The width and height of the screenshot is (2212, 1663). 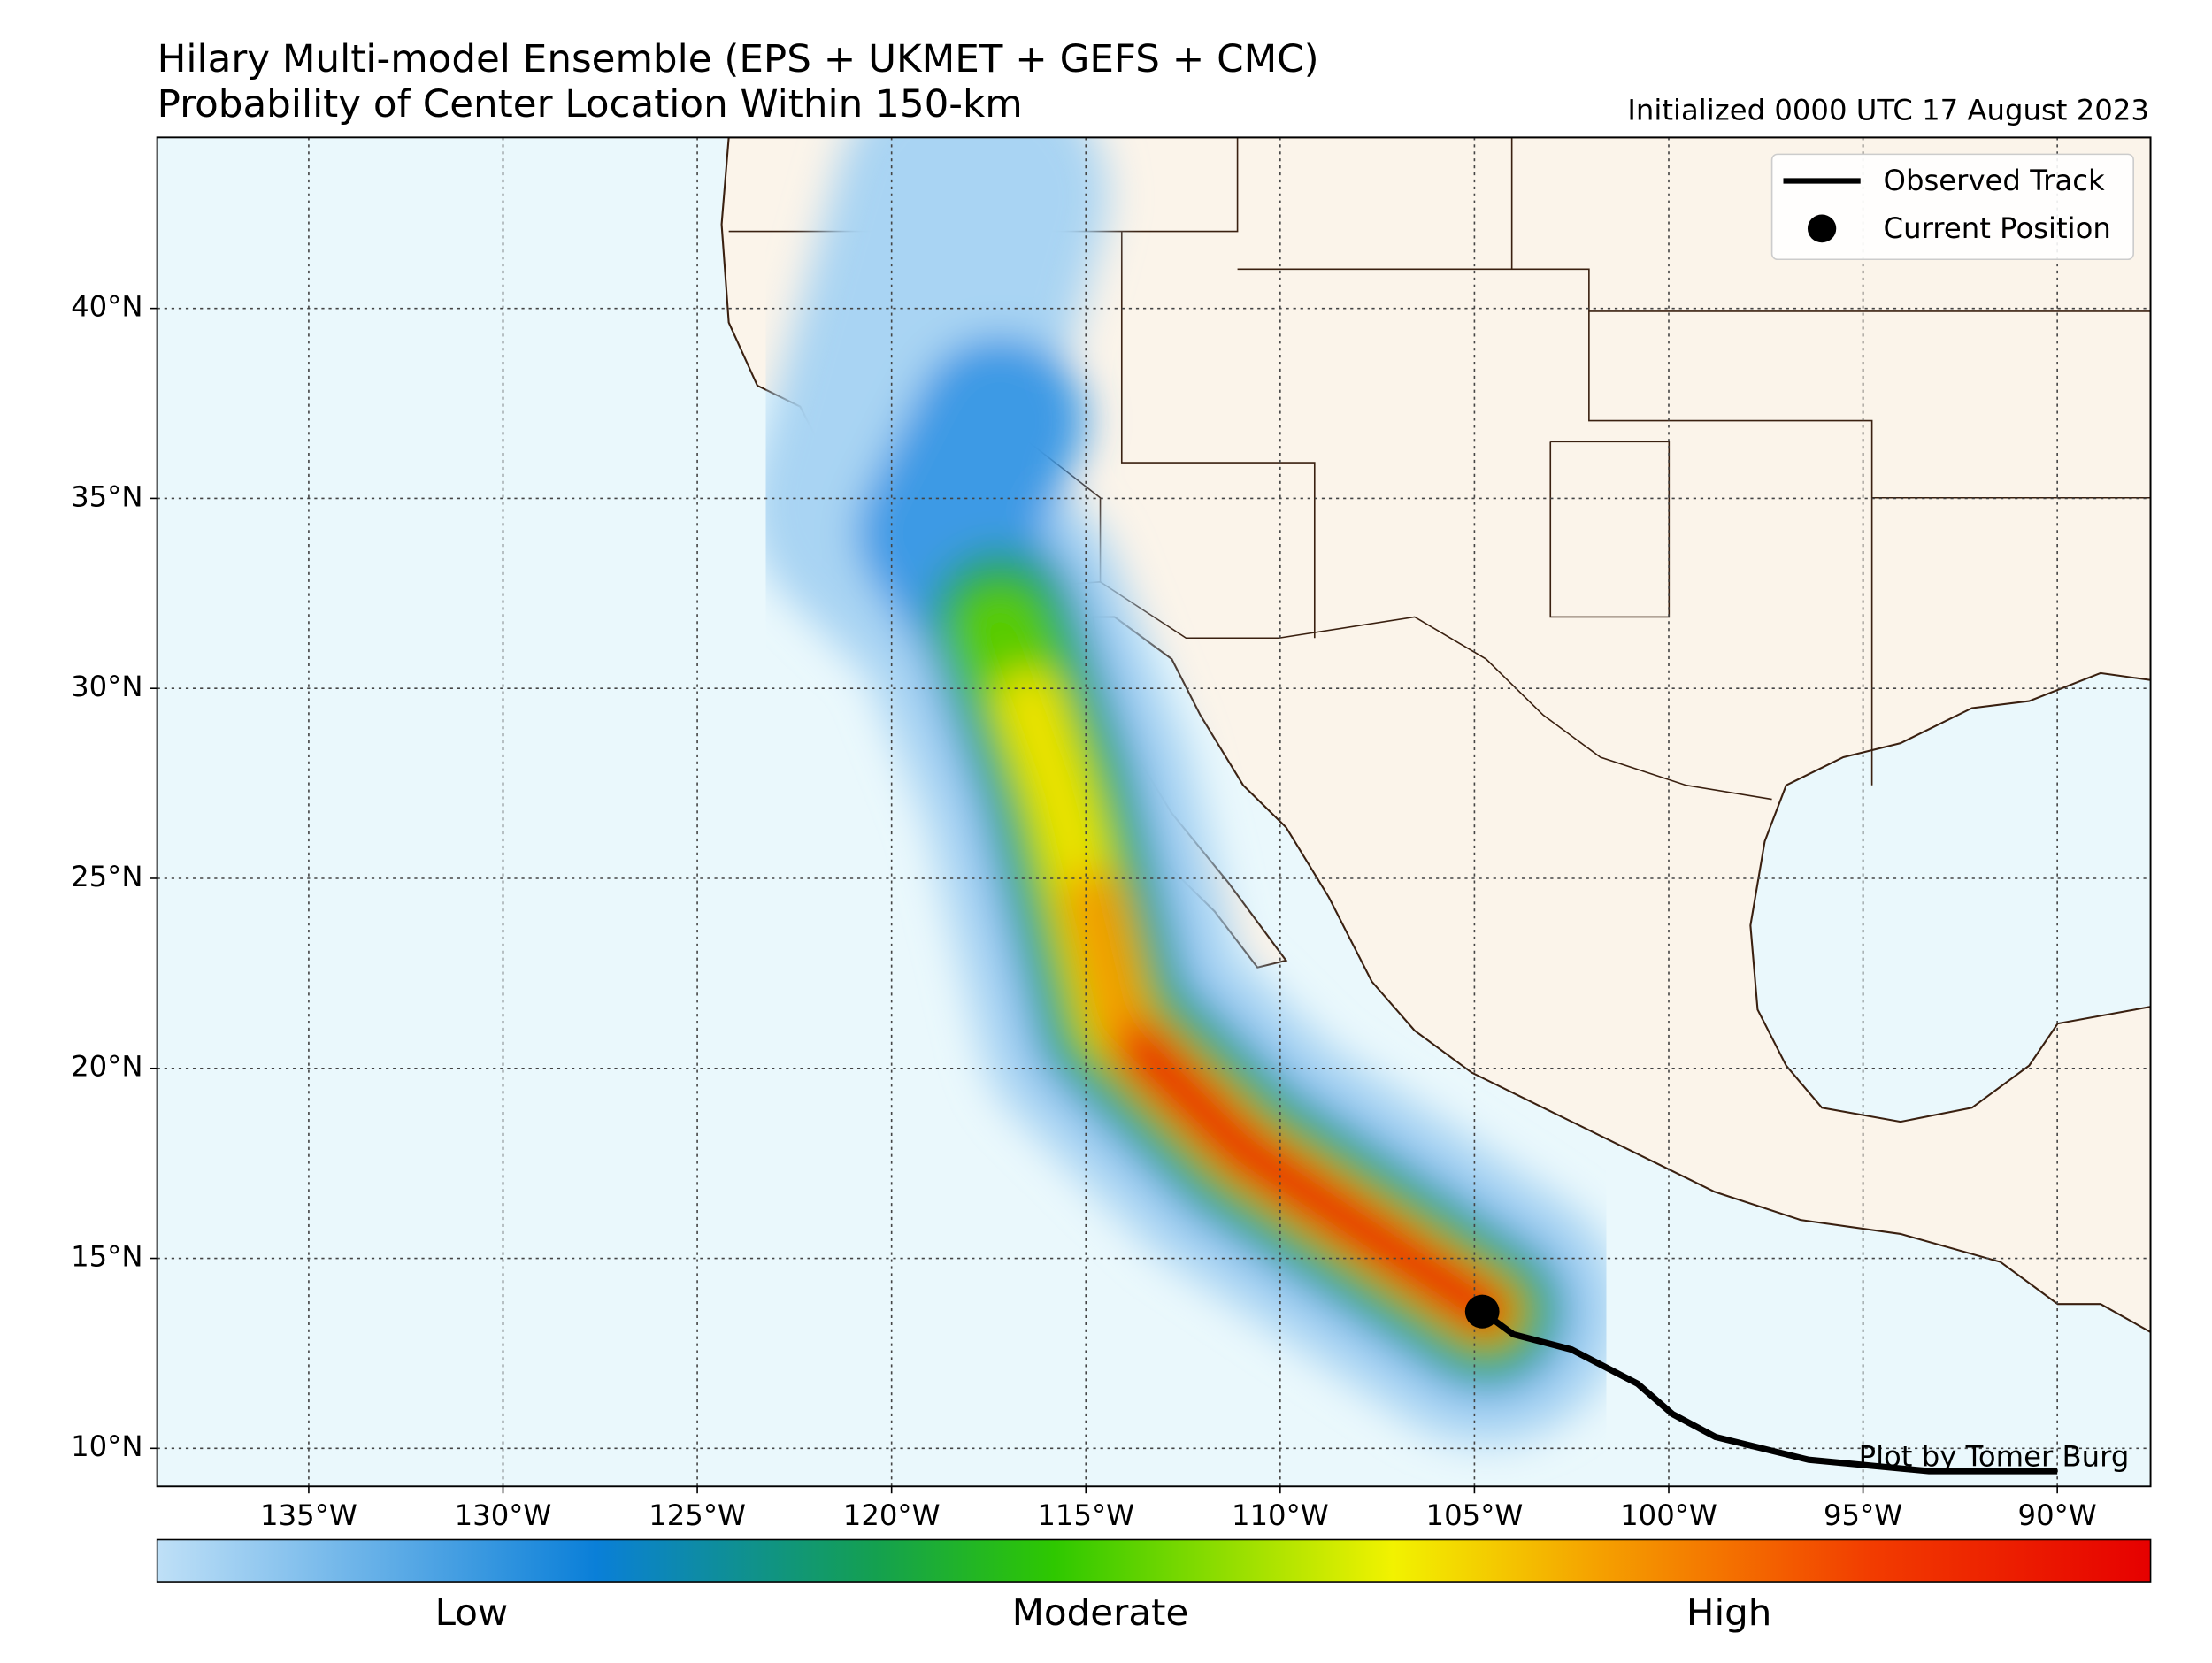 I want to click on observed-track, so click(x=1769, y=1392).